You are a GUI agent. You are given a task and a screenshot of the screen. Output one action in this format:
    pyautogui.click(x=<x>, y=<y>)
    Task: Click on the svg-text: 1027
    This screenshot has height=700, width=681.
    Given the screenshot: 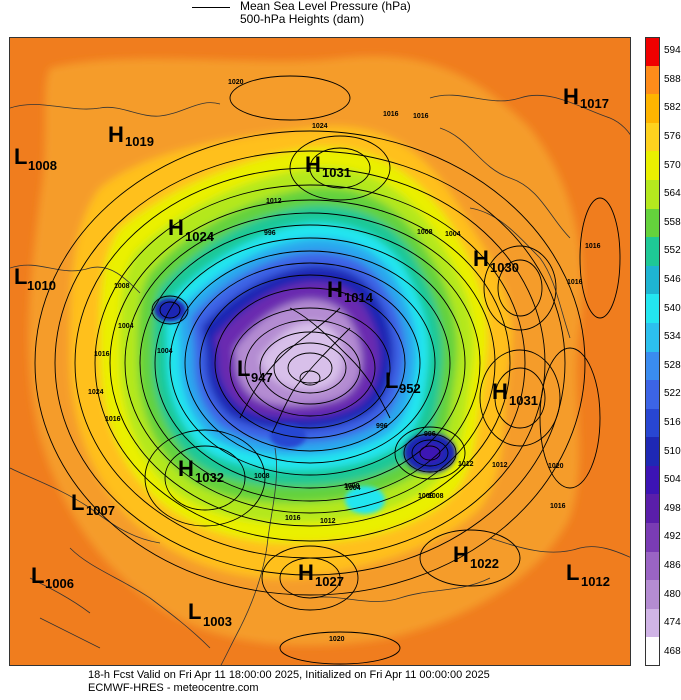 What is the action you would take?
    pyautogui.click(x=329, y=581)
    